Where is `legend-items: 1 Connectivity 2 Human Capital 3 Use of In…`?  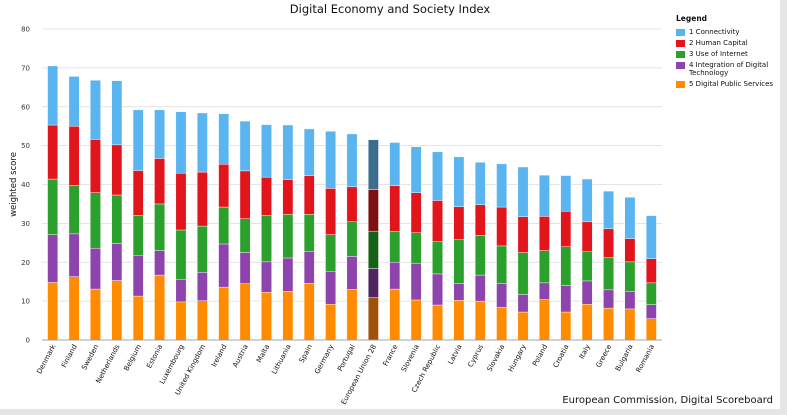
legend-items: 1 Connectivity 2 Human Capital 3 Use of In… is located at coordinates (728, 58).